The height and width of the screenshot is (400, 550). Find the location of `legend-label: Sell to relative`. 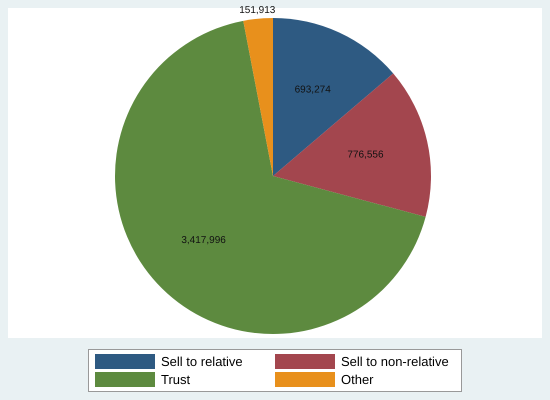

legend-label: Sell to relative is located at coordinates (202, 361).